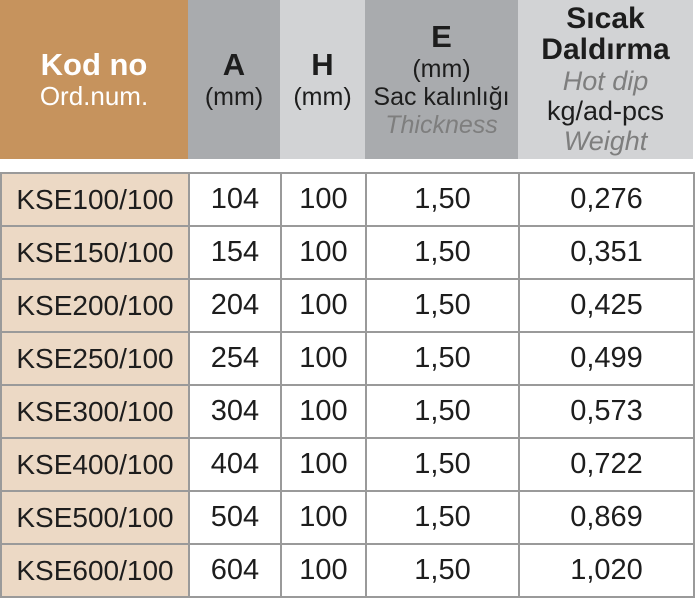  I want to click on header-cell-weight: Sıcak Daldırma Hot dip kg/ad-pcs Weight, so click(605, 79).